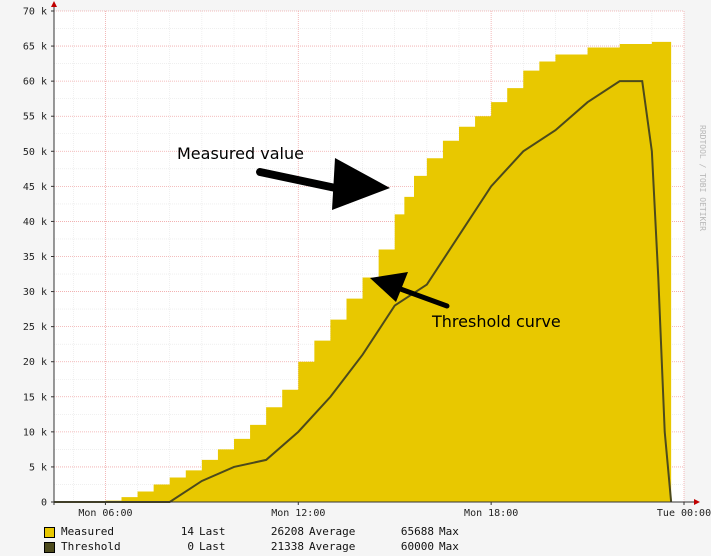 The height and width of the screenshot is (556, 711). What do you see at coordinates (35, 327) in the screenshot?
I see `y-tick-label: 25 k` at bounding box center [35, 327].